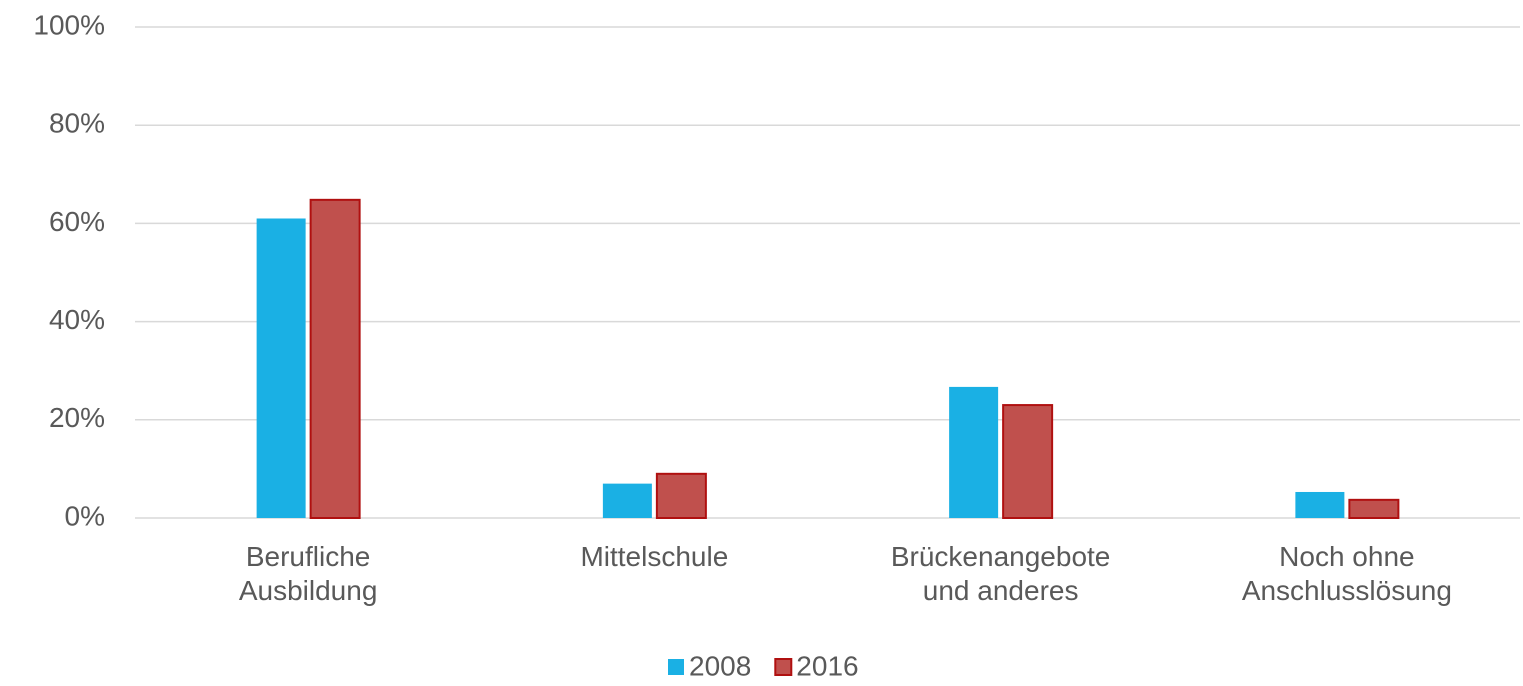 This screenshot has width=1523, height=686. I want to click on y-tick-label: 20%, so click(77, 417).